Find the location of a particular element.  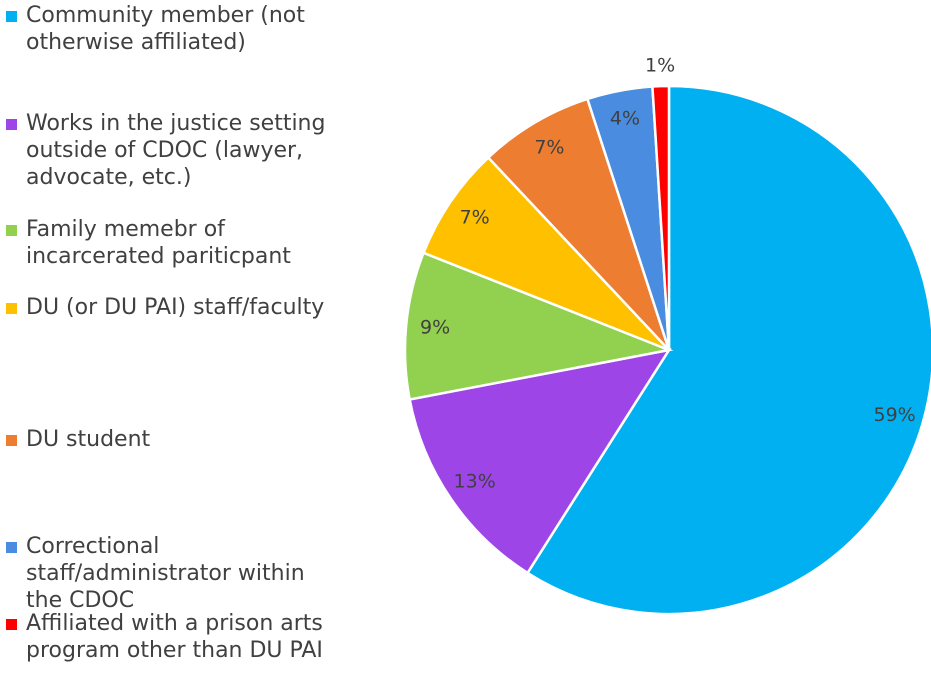

legend-item: DU (or DU PAI) staff/faculty is located at coordinates (166, 307).